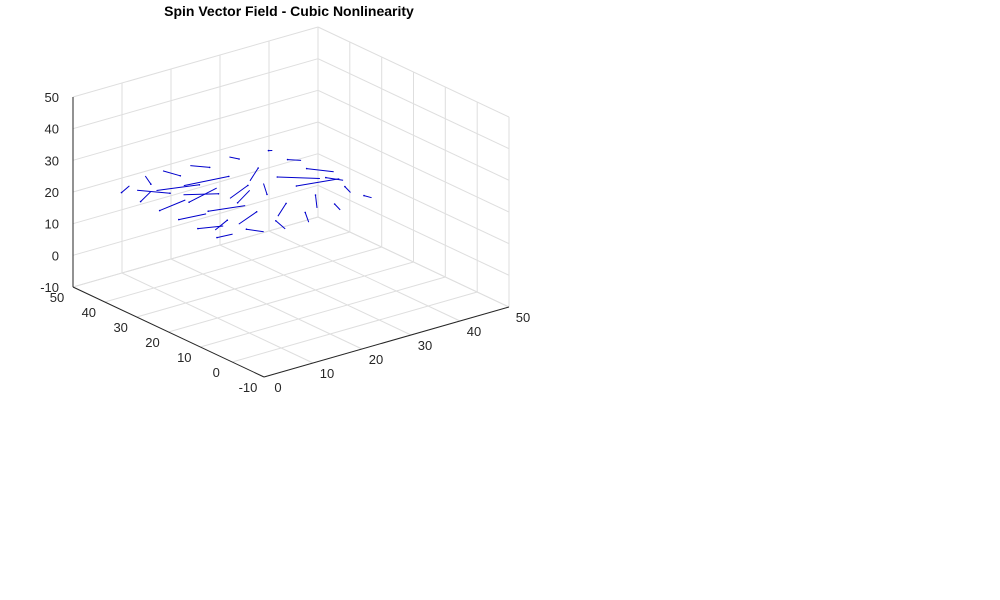  Describe the element at coordinates (55, 255) in the screenshot. I see `z-tick-label: 0` at that location.